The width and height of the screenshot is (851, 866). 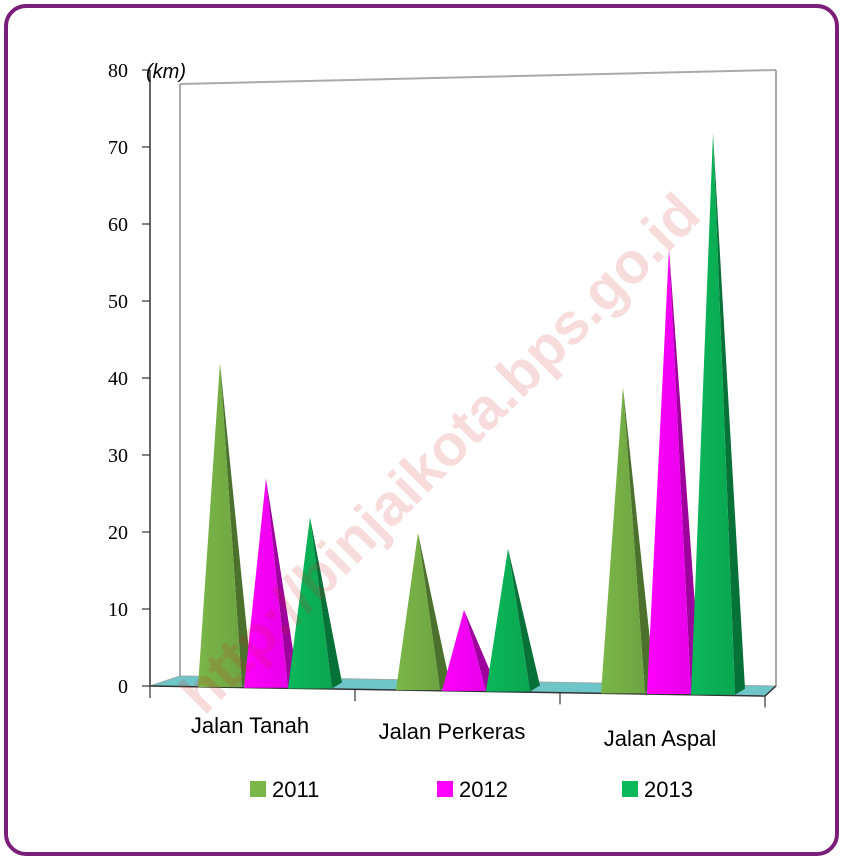 What do you see at coordinates (118, 148) in the screenshot?
I see `y-tick-label: 70` at bounding box center [118, 148].